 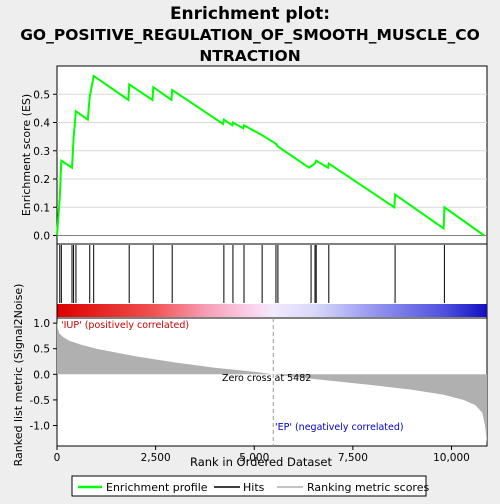 I want to click on rank-x-tick-label: 7,500, so click(x=353, y=458).